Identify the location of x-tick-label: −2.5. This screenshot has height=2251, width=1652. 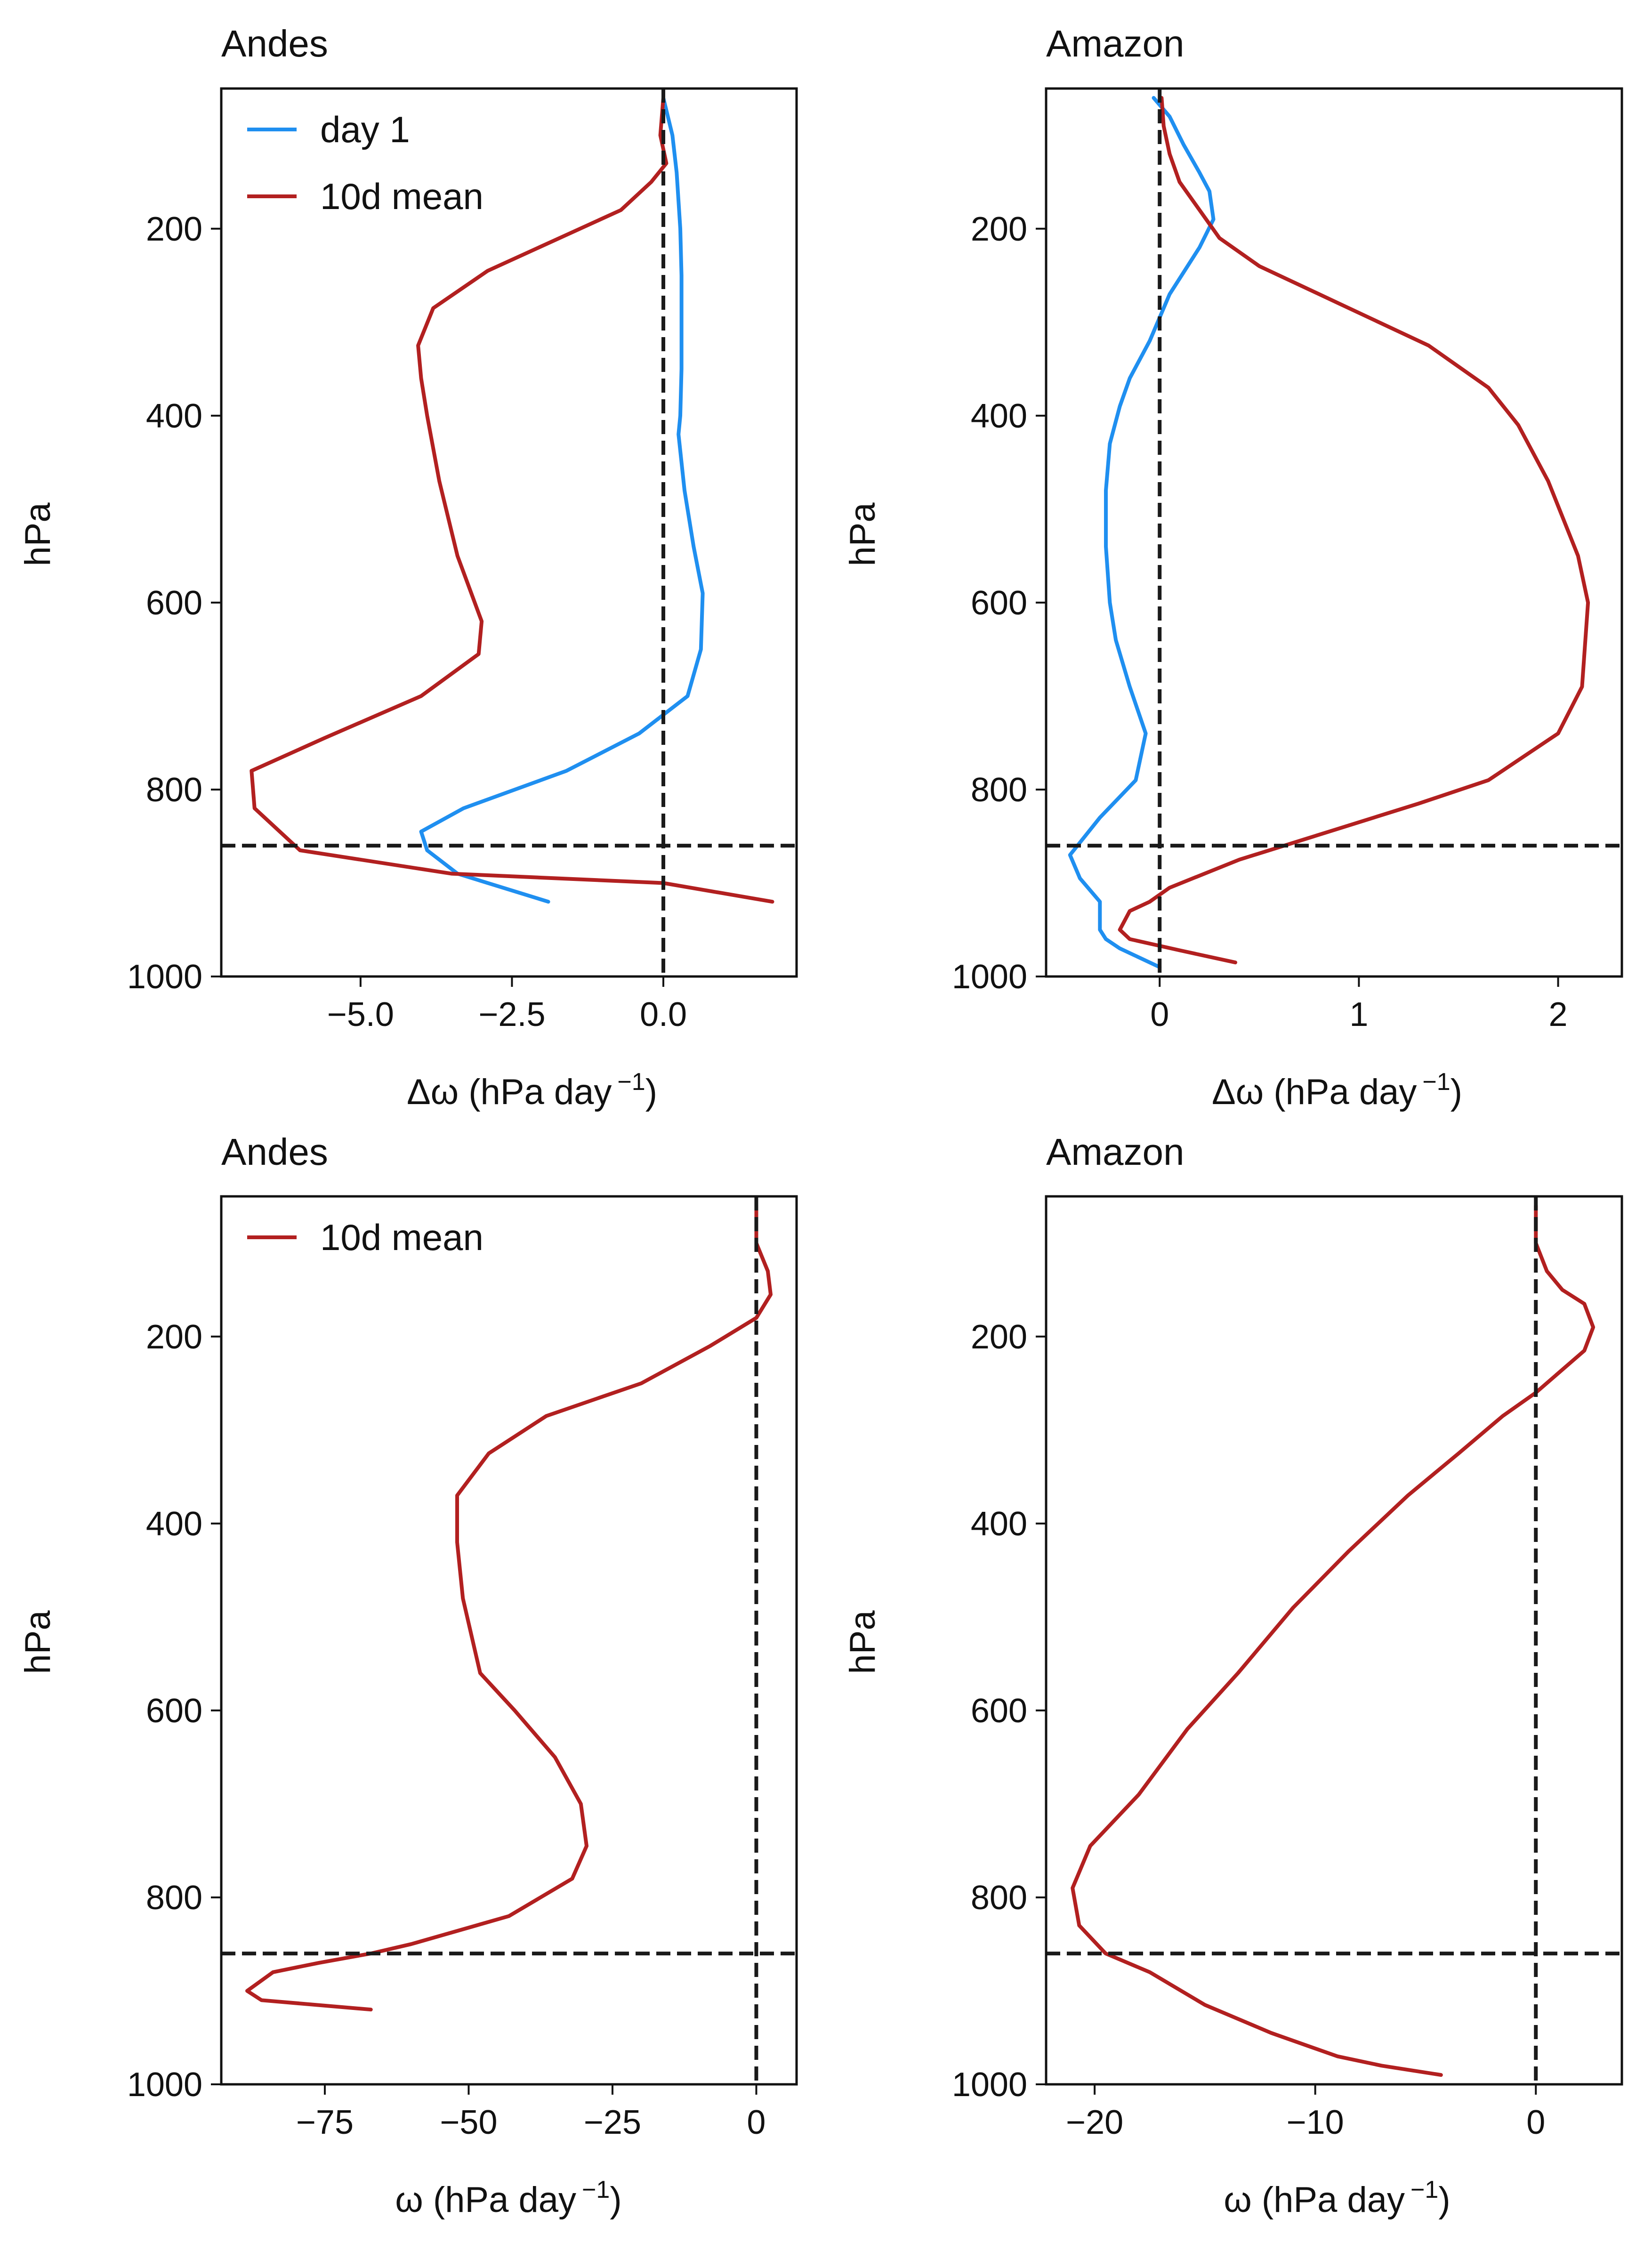
(511, 1015).